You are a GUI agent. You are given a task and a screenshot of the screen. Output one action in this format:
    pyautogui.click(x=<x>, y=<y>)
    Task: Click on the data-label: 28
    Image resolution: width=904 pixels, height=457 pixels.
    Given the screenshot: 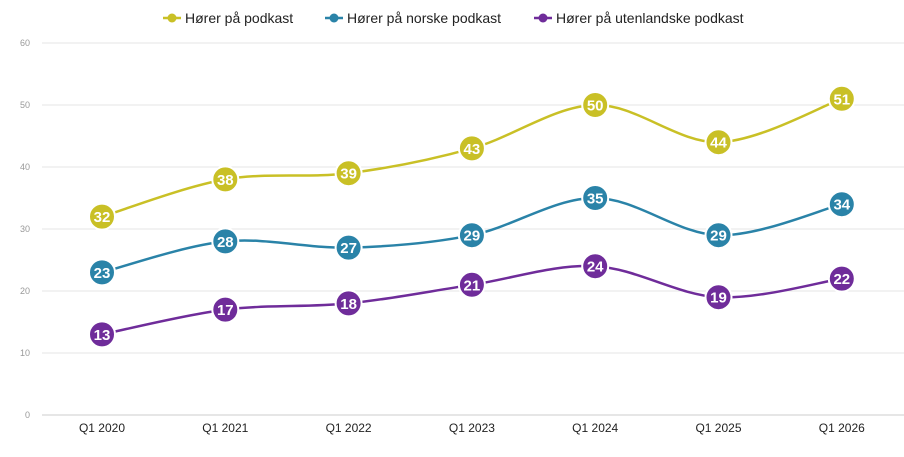 What is the action you would take?
    pyautogui.click(x=225, y=242)
    